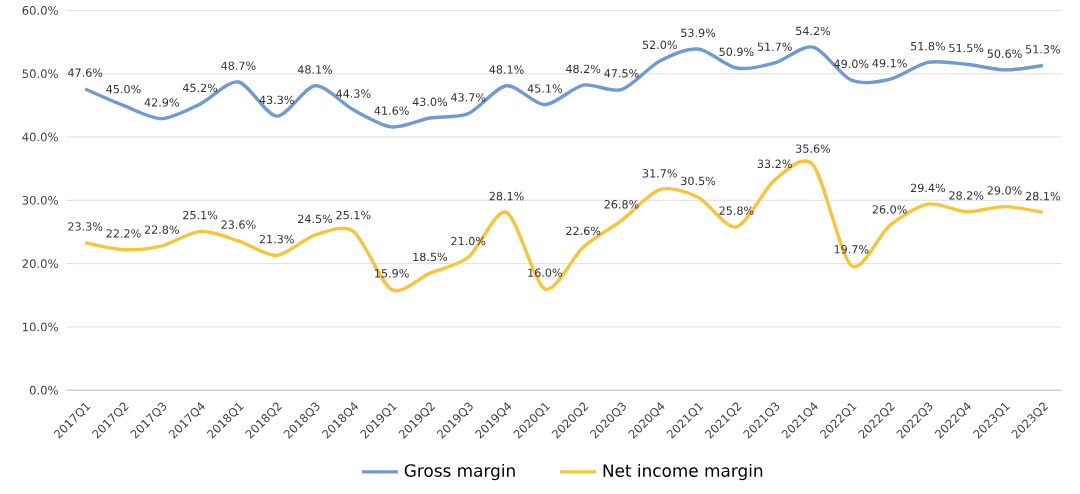 The width and height of the screenshot is (1080, 494). What do you see at coordinates (40, 137) in the screenshot?
I see `y-tick-label: 40.0%` at bounding box center [40, 137].